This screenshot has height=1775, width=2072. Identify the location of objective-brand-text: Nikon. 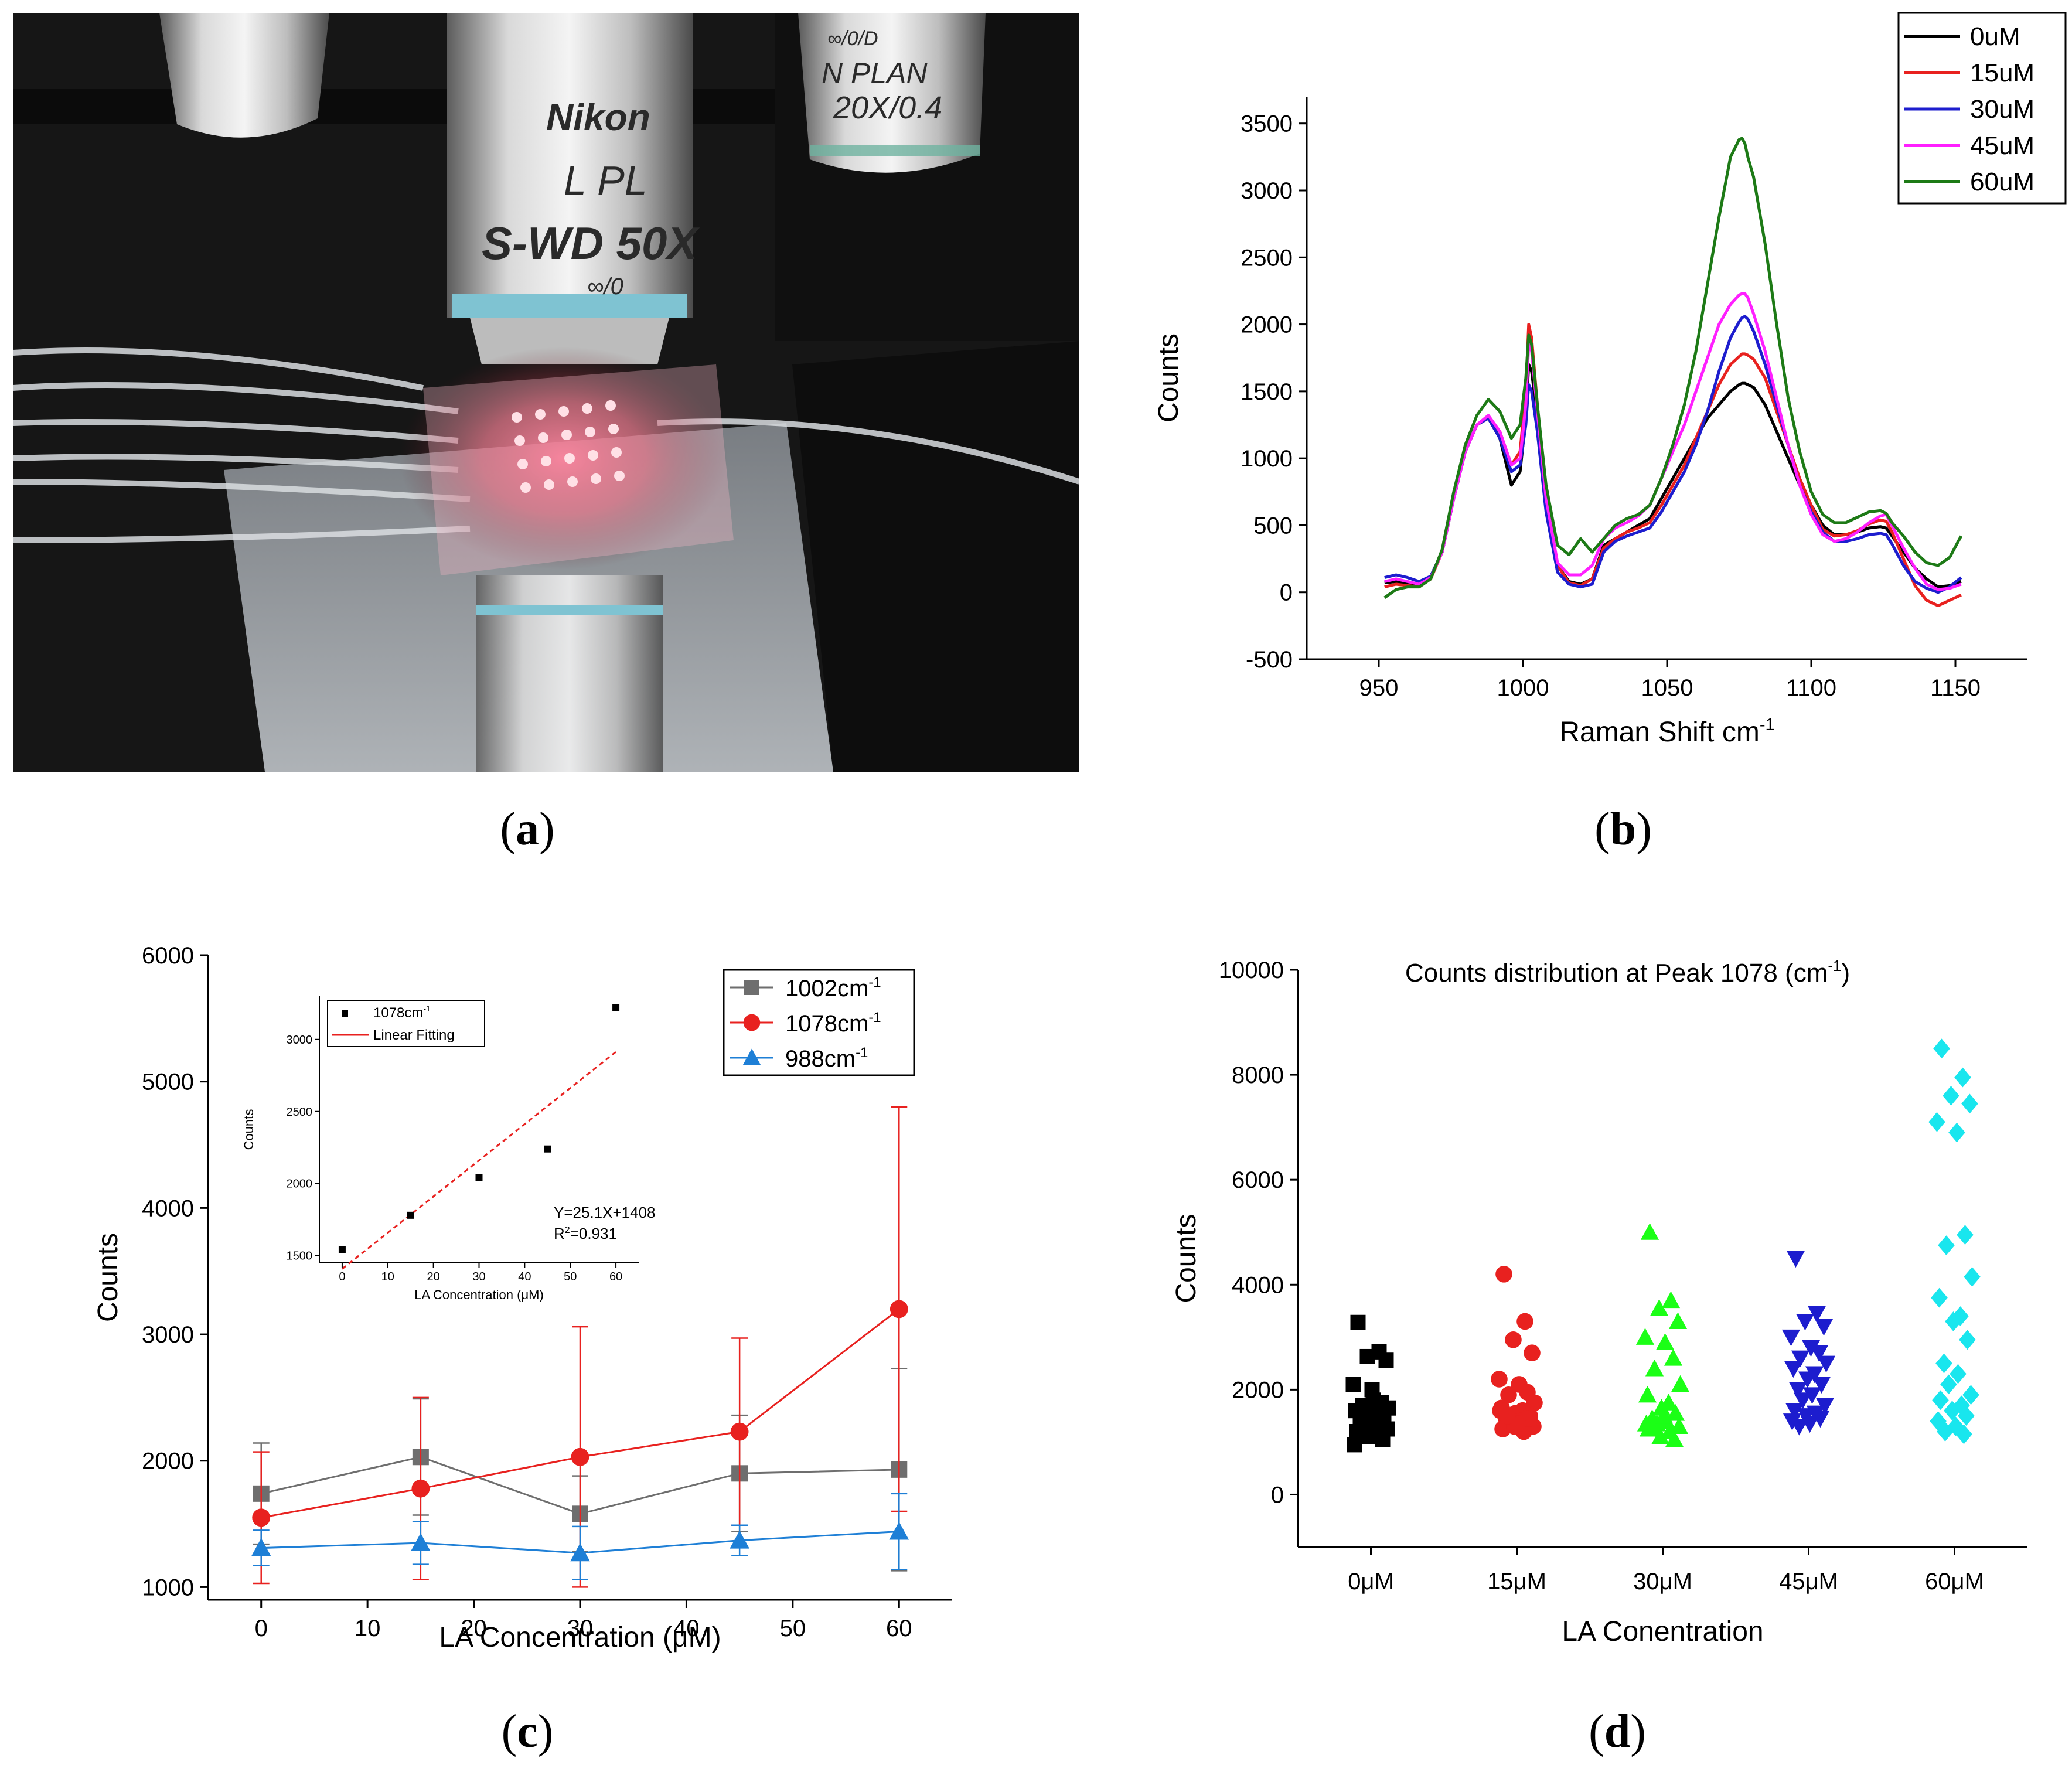
(598, 117).